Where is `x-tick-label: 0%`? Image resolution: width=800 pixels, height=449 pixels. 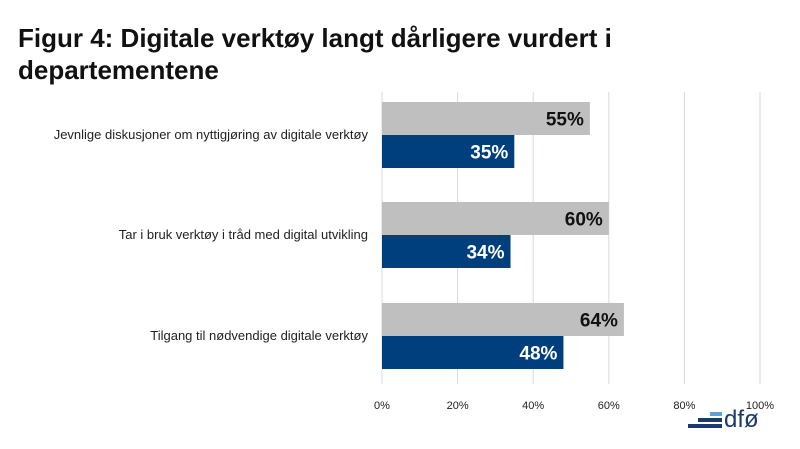 x-tick-label: 0% is located at coordinates (382, 406).